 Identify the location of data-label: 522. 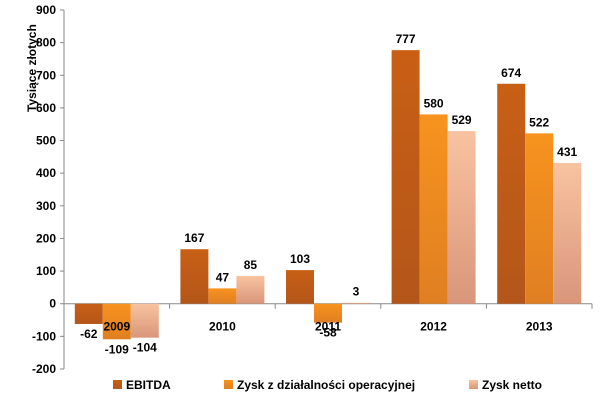
(539, 122).